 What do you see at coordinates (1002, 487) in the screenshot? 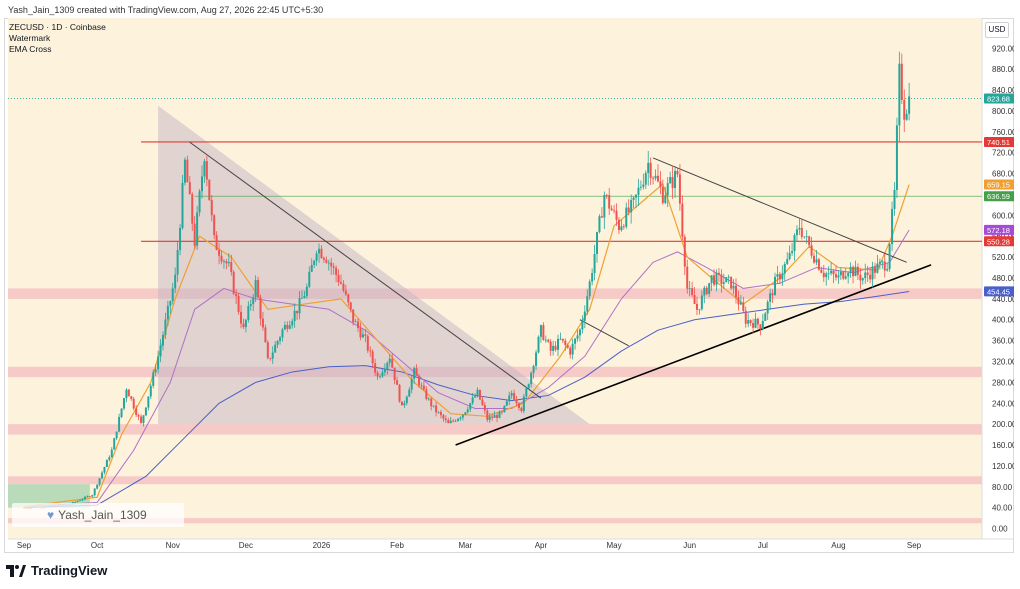
I see `y-tick-label: 80.00` at bounding box center [1002, 487].